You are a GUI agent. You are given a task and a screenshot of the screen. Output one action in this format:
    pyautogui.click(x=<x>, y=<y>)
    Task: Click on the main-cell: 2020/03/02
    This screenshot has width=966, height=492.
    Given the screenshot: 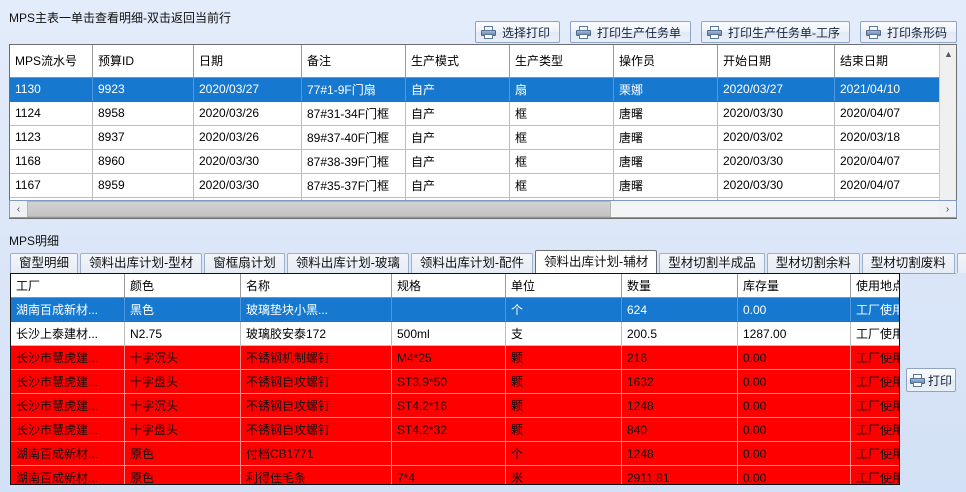 What is the action you would take?
    pyautogui.click(x=776, y=137)
    